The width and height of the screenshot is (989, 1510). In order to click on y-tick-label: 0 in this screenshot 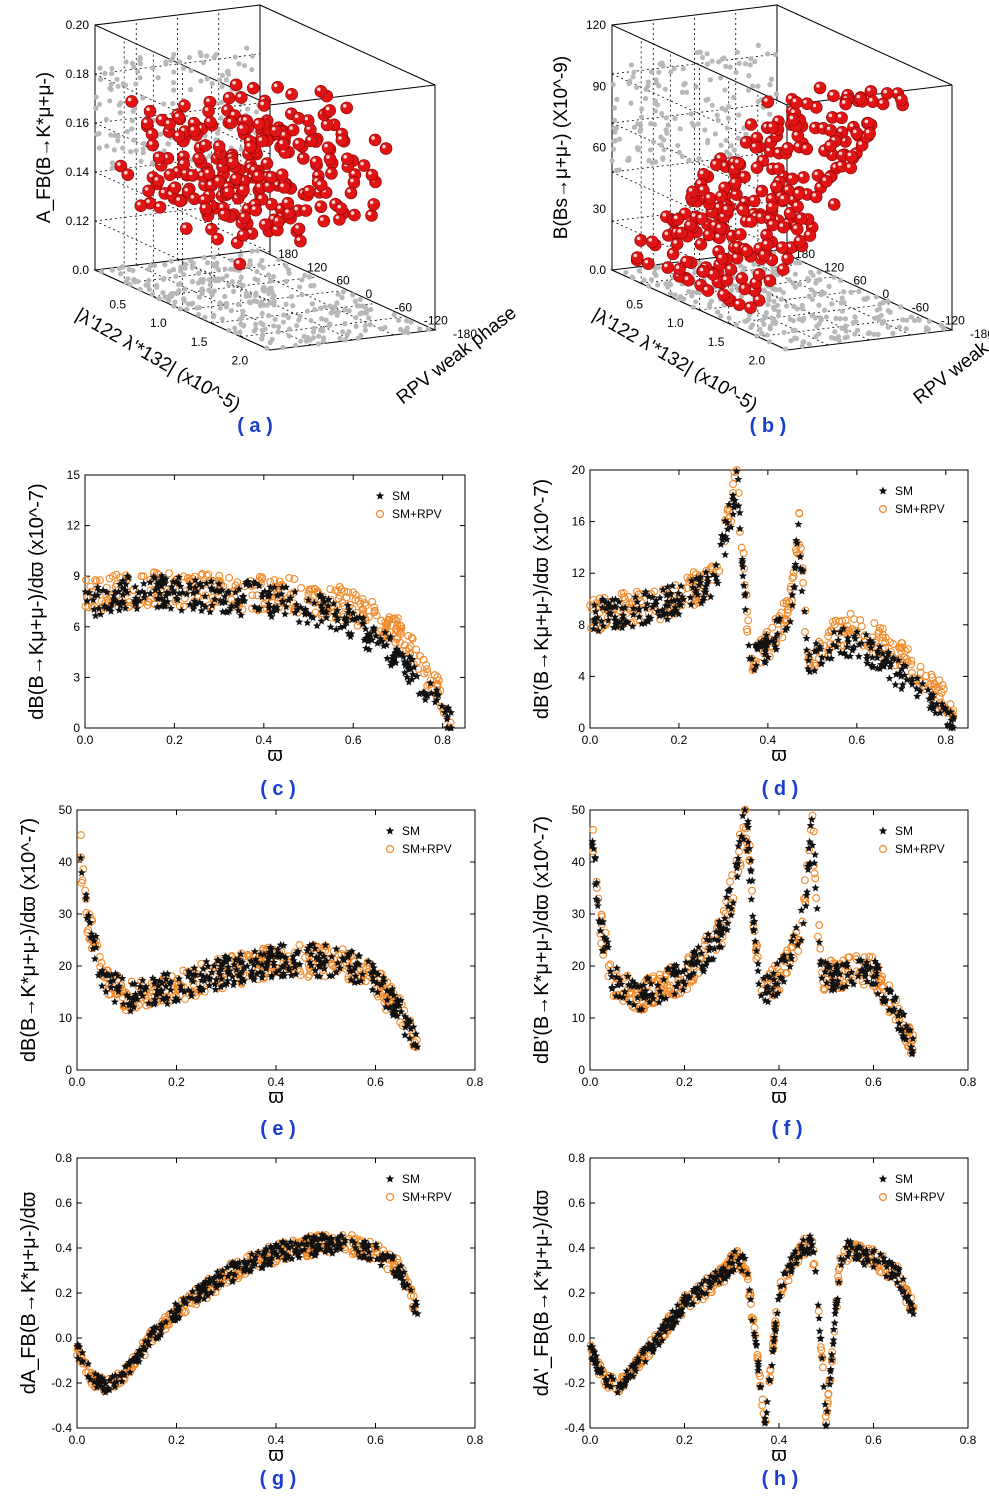, I will do `click(581, 1070)`.